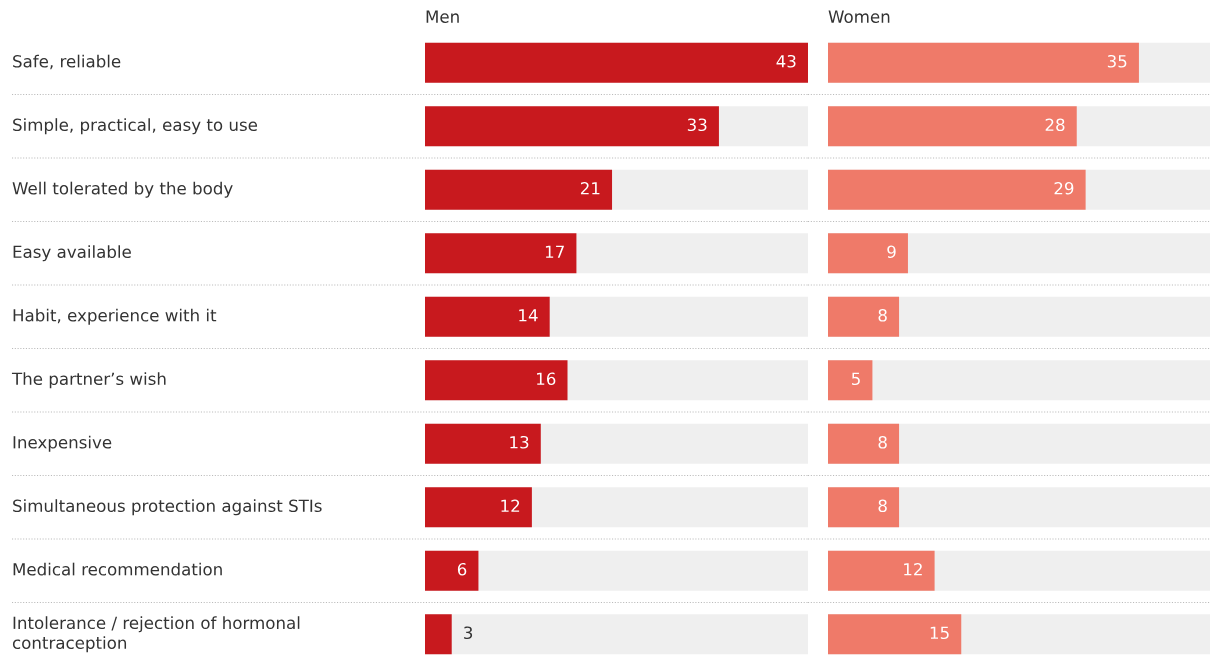 This screenshot has width=1211, height=666. What do you see at coordinates (554, 251) in the screenshot?
I see `data-label: 17` at bounding box center [554, 251].